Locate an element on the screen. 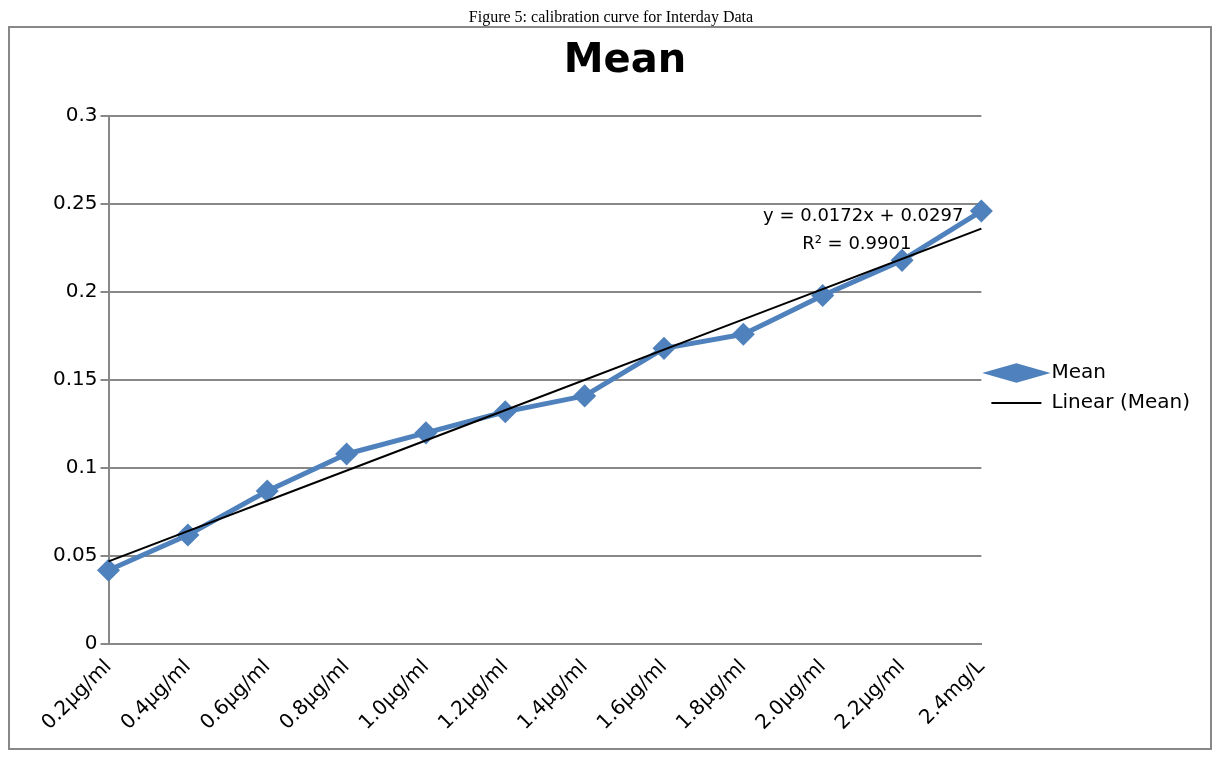 This screenshot has height=771, width=1222. y-tick-label: 0.05 is located at coordinates (75, 554).